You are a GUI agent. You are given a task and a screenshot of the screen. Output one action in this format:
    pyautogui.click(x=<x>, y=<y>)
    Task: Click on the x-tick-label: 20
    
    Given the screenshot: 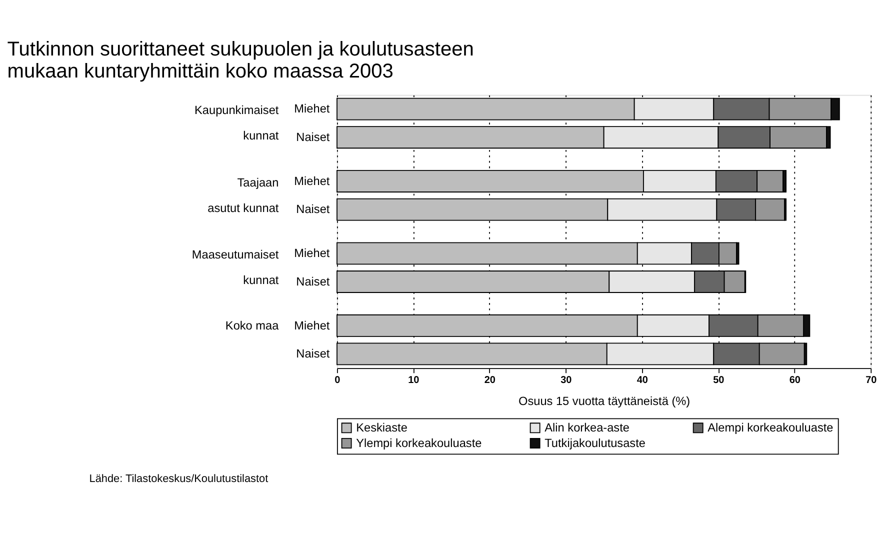 What is the action you would take?
    pyautogui.click(x=490, y=380)
    